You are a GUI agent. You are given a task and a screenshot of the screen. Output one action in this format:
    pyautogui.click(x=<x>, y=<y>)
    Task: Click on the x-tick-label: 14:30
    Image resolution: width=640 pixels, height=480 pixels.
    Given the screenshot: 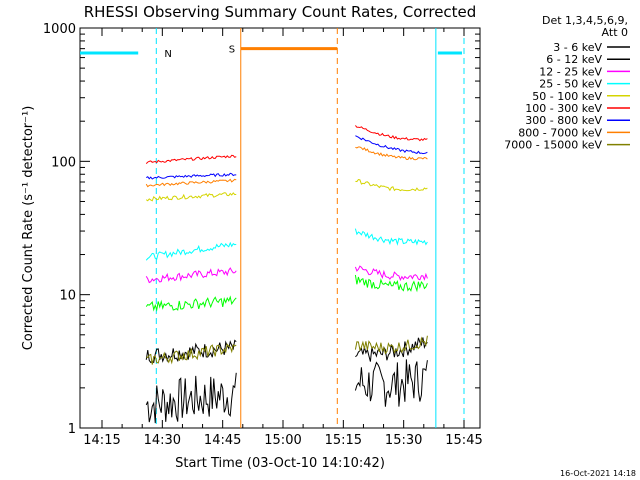 What is the action you would take?
    pyautogui.click(x=162, y=440)
    